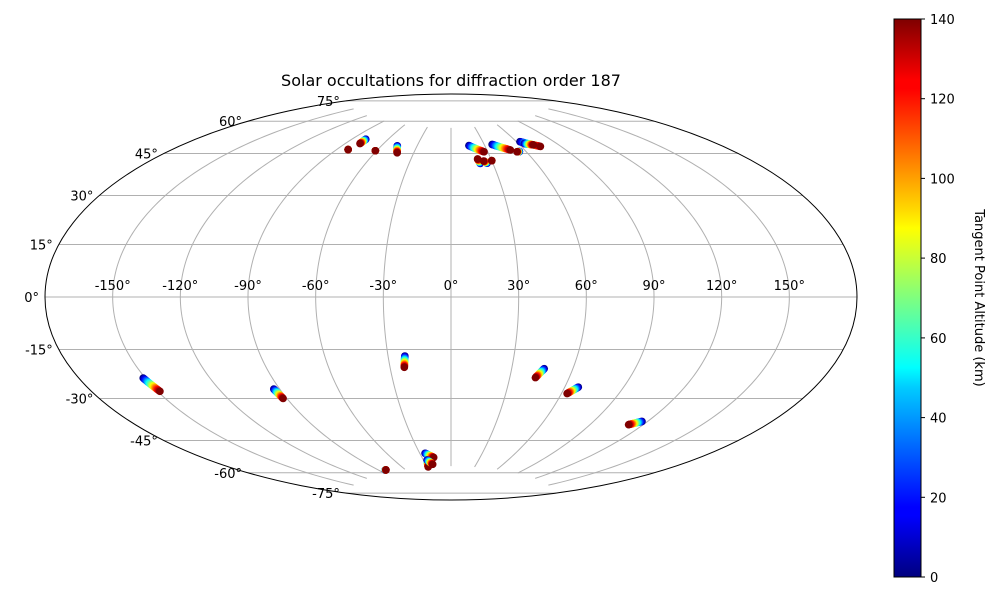 This screenshot has height=600, width=1000. Describe the element at coordinates (721, 286) in the screenshot. I see `x-tick-label: 120°` at that location.